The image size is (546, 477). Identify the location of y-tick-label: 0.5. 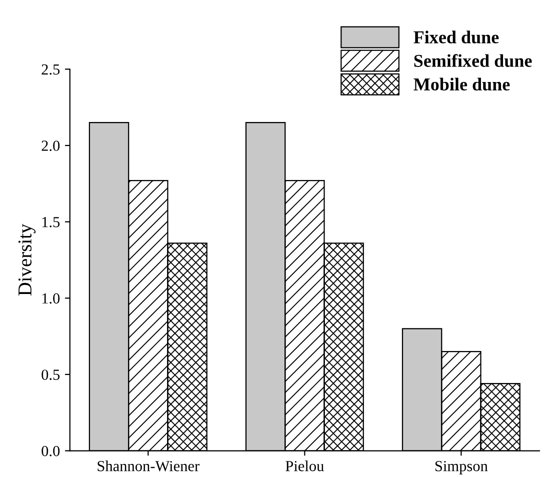
(51, 375).